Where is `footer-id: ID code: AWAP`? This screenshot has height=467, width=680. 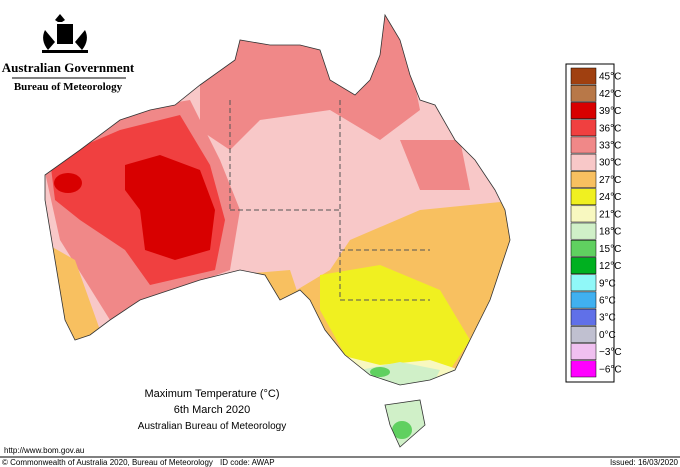 footer-id: ID code: AWAP is located at coordinates (247, 462).